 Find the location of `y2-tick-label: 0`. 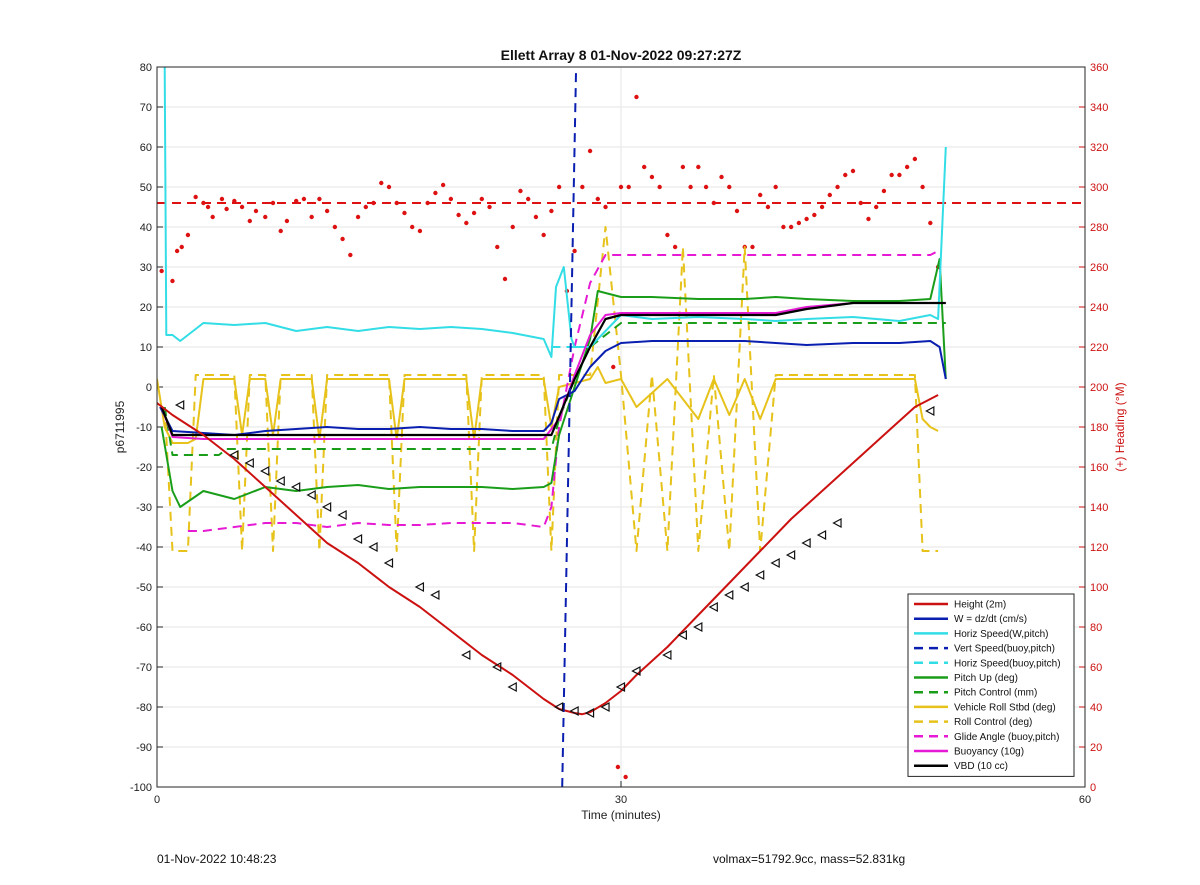

y2-tick-label: 0 is located at coordinates (1093, 788).